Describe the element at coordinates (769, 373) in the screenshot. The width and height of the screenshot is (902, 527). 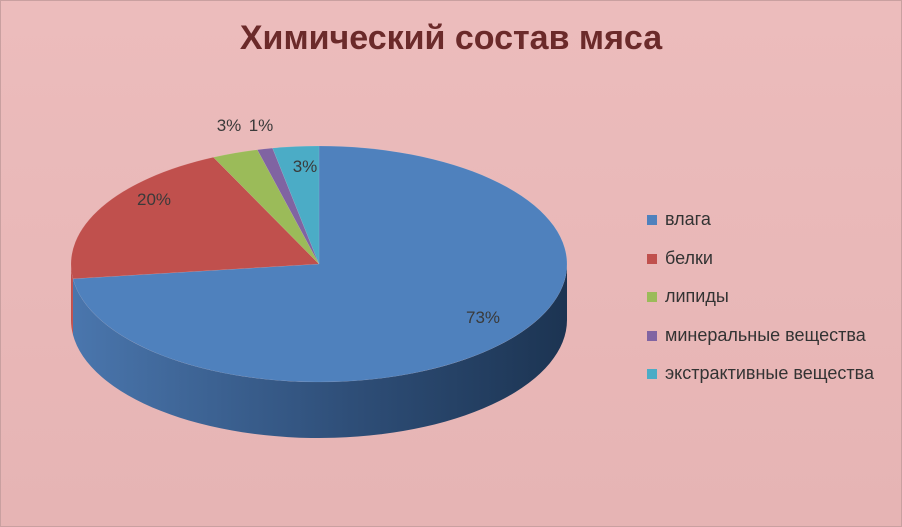
I see `legend-label-extractives: экстрактивные вещества` at that location.